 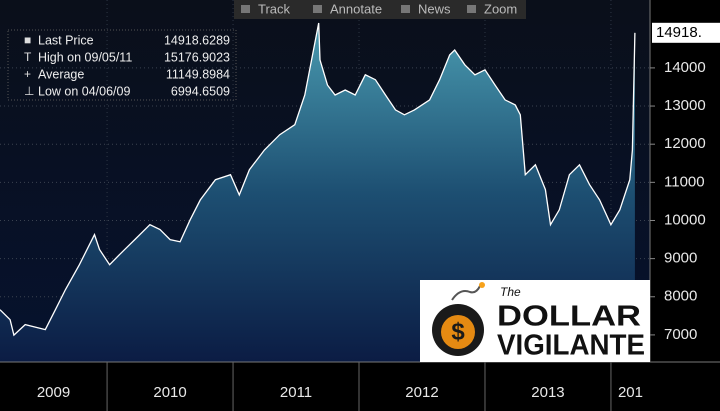 I want to click on y-tick-label: 13000, so click(x=685, y=105).